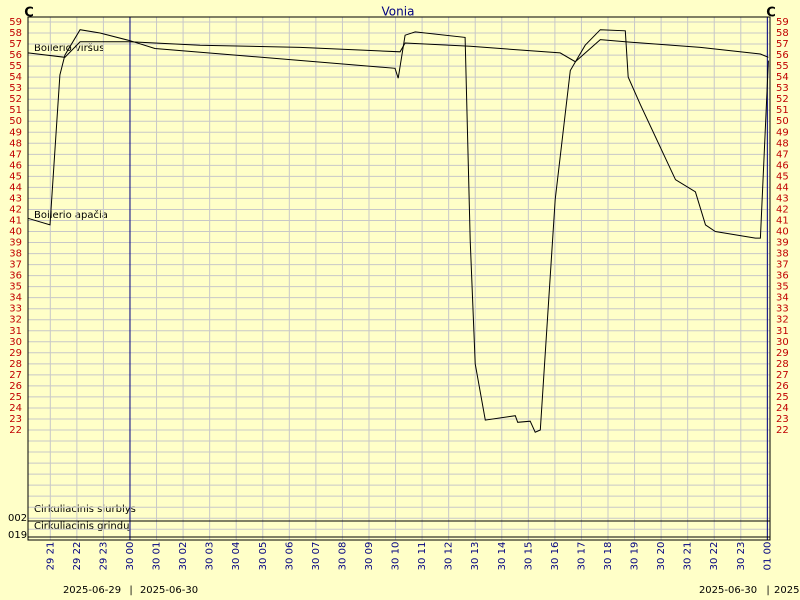 The height and width of the screenshot is (600, 800). What do you see at coordinates (15, 209) in the screenshot?
I see `y-tick-label: 42` at bounding box center [15, 209].